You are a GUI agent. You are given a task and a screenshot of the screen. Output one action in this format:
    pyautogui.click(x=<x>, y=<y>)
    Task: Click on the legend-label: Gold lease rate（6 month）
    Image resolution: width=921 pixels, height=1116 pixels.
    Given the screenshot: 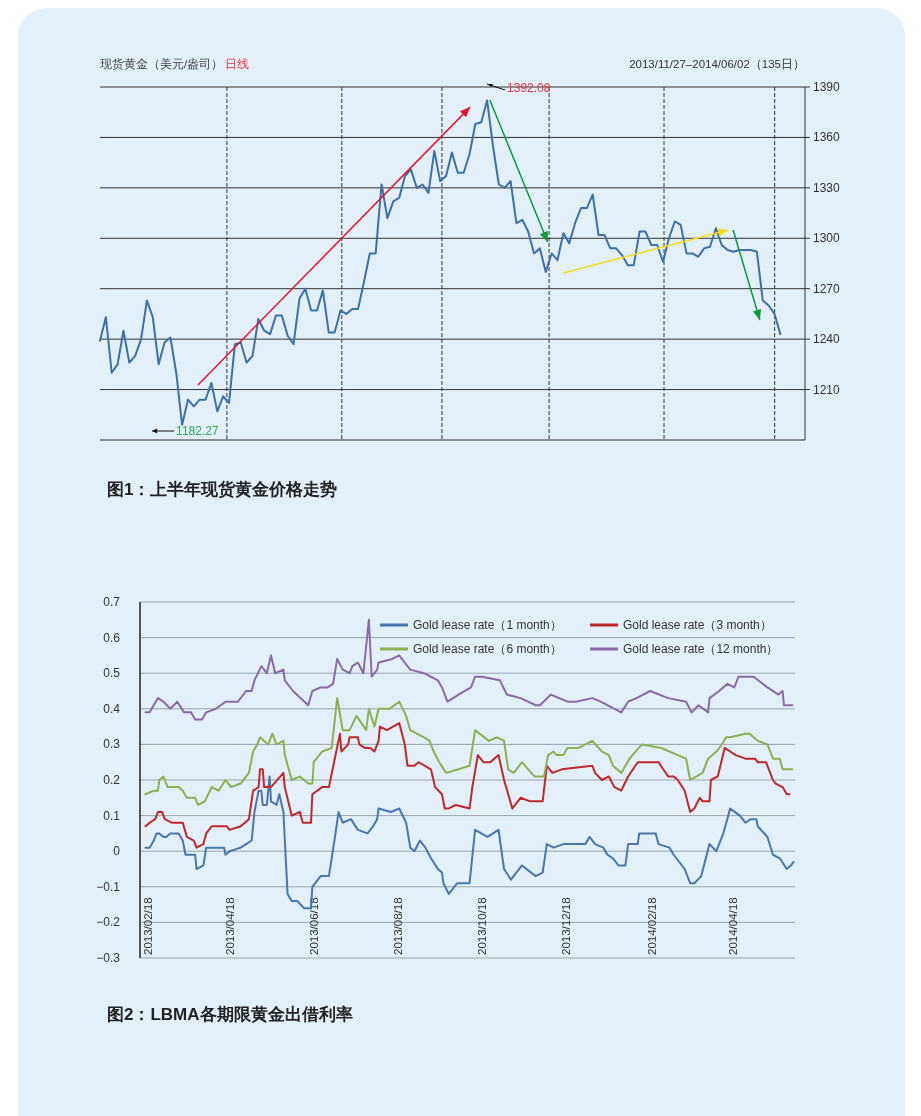 What is the action you would take?
    pyautogui.click(x=487, y=649)
    